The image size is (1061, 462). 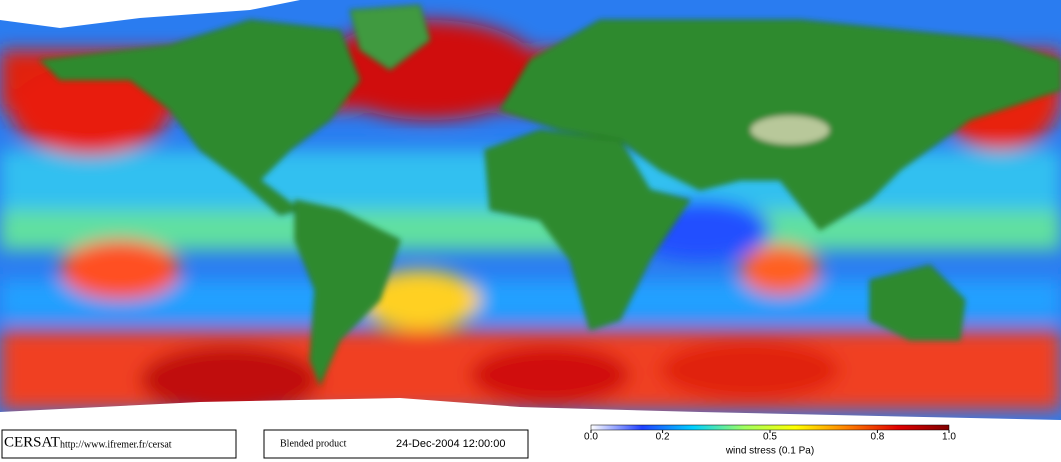 I want to click on colorbar-tick-label: 0.5, so click(x=770, y=437).